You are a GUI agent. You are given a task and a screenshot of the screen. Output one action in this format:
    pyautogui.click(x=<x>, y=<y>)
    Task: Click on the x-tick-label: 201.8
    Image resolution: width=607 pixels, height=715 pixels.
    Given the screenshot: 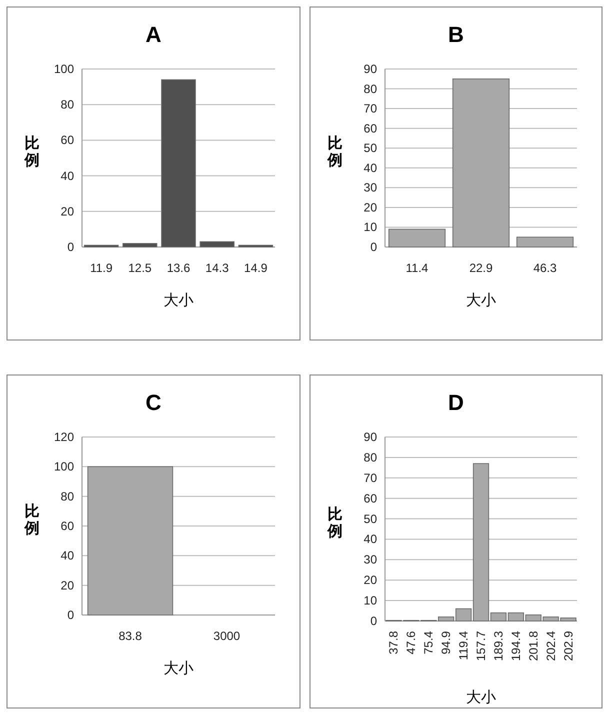 What is the action you would take?
    pyautogui.click(x=533, y=646)
    